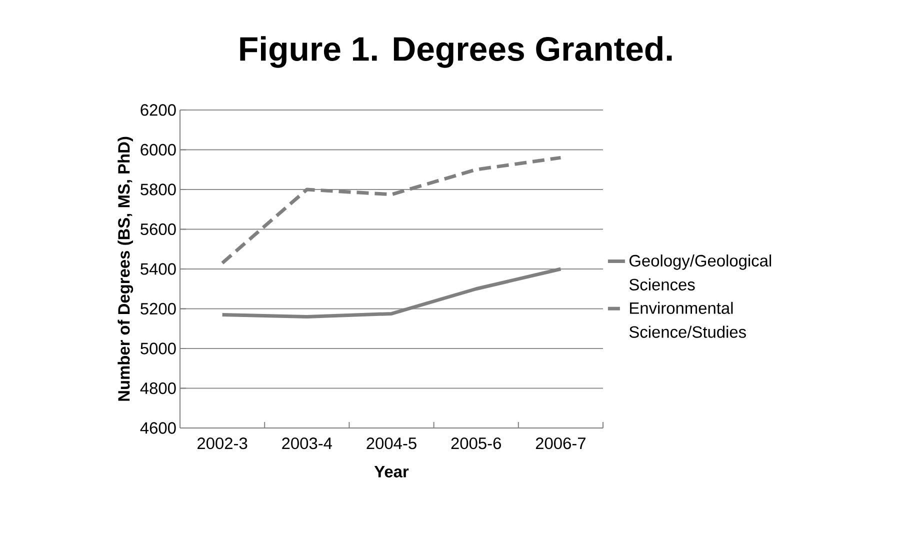  What do you see at coordinates (158, 150) in the screenshot?
I see `y-tick-label: 6000` at bounding box center [158, 150].